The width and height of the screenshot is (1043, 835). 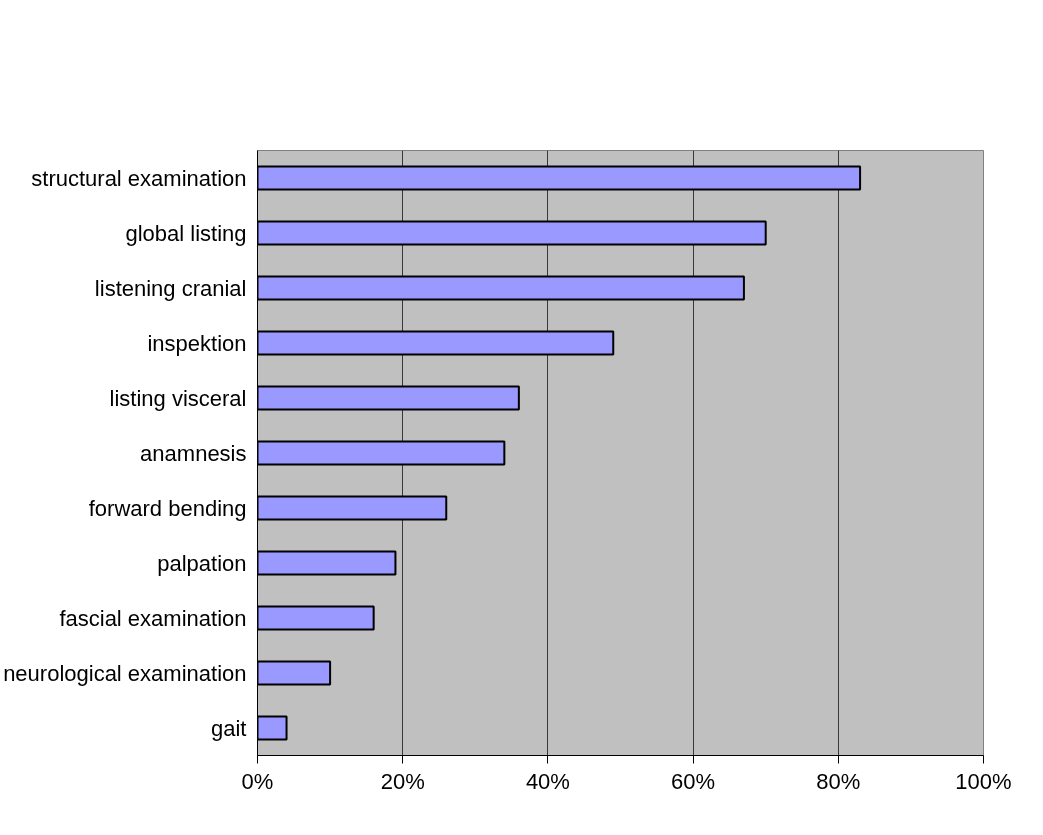 I want to click on x-tick-label: 60%, so click(x=693, y=781).